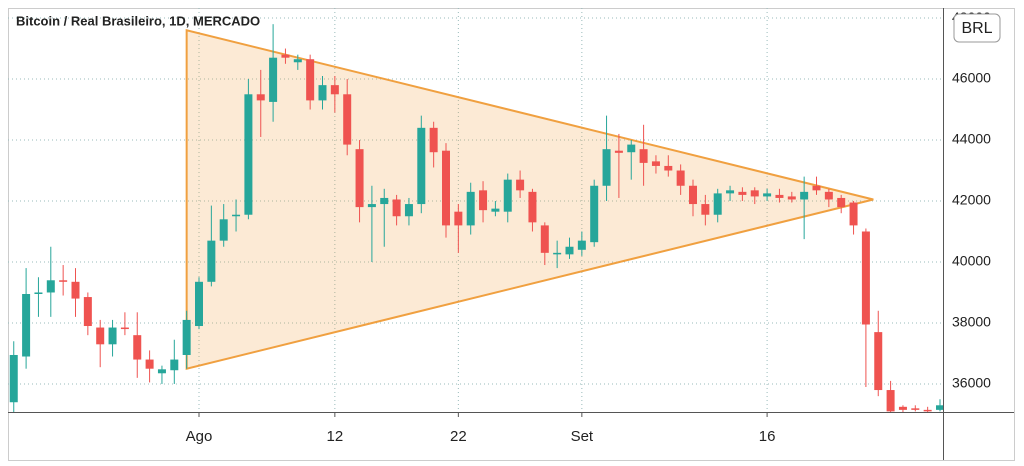  Describe the element at coordinates (971, 261) in the screenshot. I see `y-tick-label: 40000` at that location.